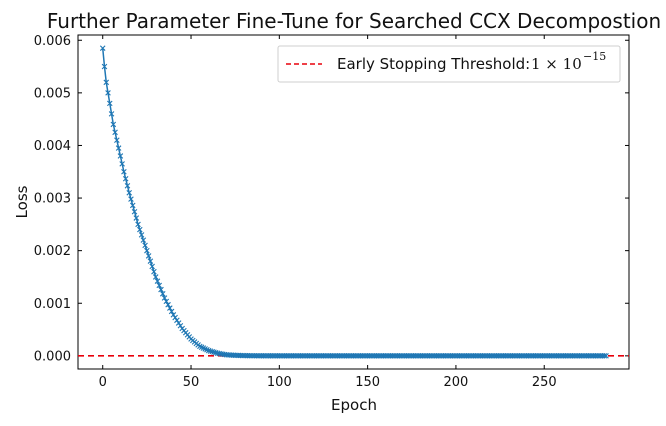  Describe the element at coordinates (52, 93) in the screenshot. I see `y-tick-label: 0.005` at that location.